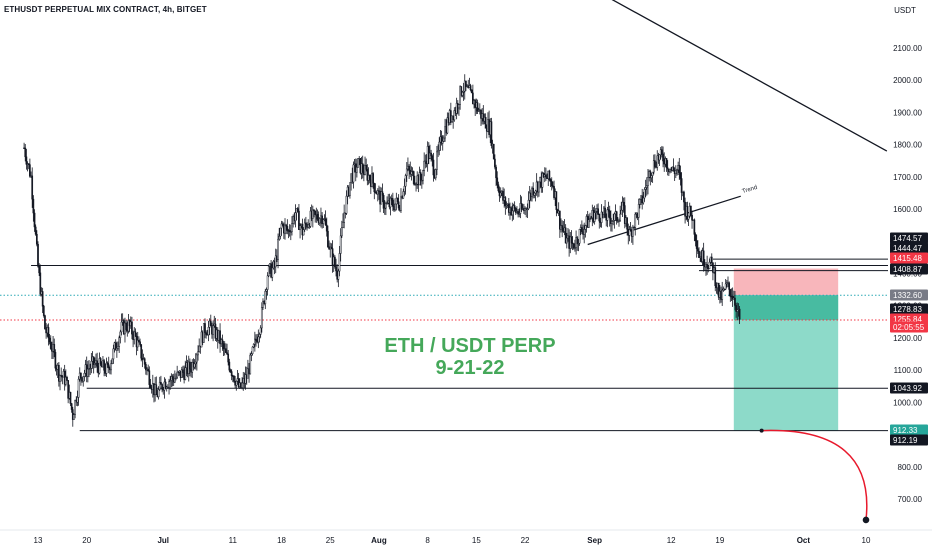 The image size is (932, 550). I want to click on y-tick-label: 1700.00, so click(907, 177).